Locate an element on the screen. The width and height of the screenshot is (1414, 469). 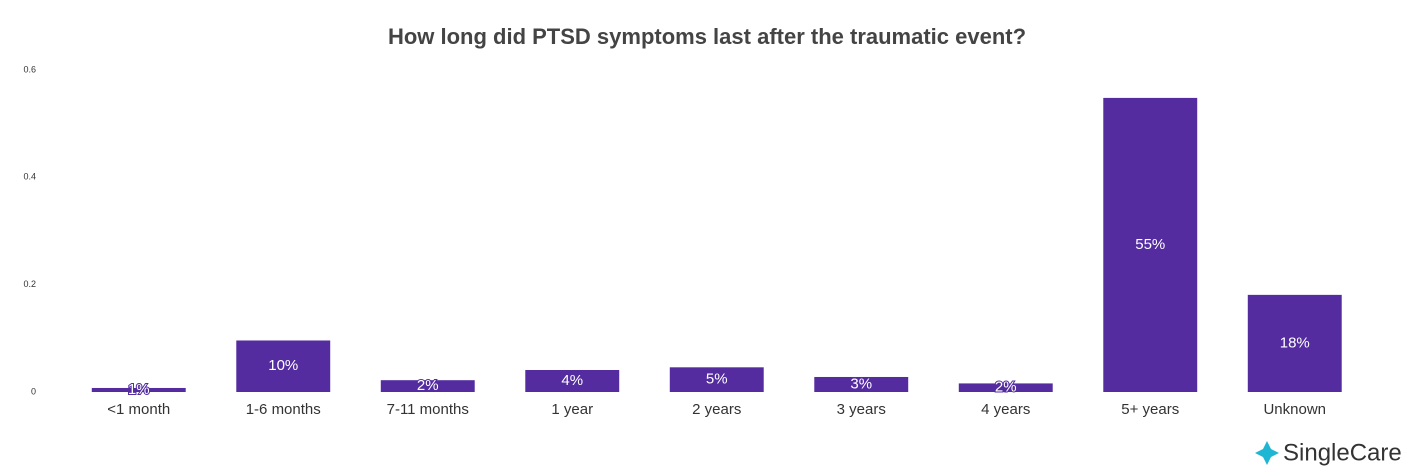
x-tick-label: 2 years is located at coordinates (716, 409).